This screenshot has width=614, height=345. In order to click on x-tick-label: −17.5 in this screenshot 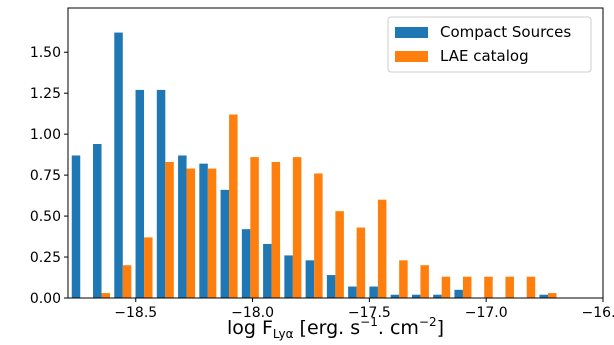, I will do `click(369, 313)`.